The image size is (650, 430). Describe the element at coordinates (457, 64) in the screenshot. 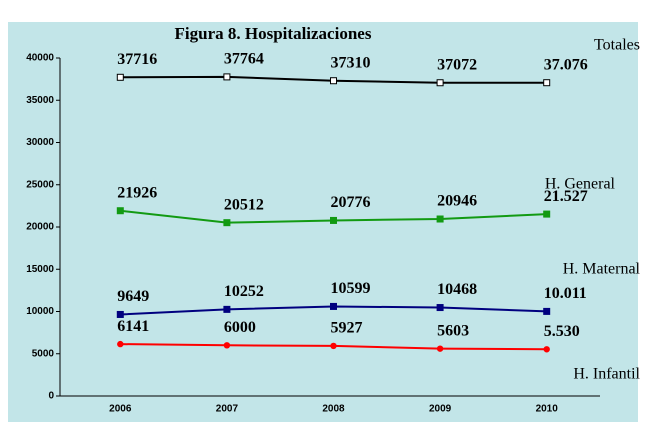

I see `value-label: 37072` at that location.